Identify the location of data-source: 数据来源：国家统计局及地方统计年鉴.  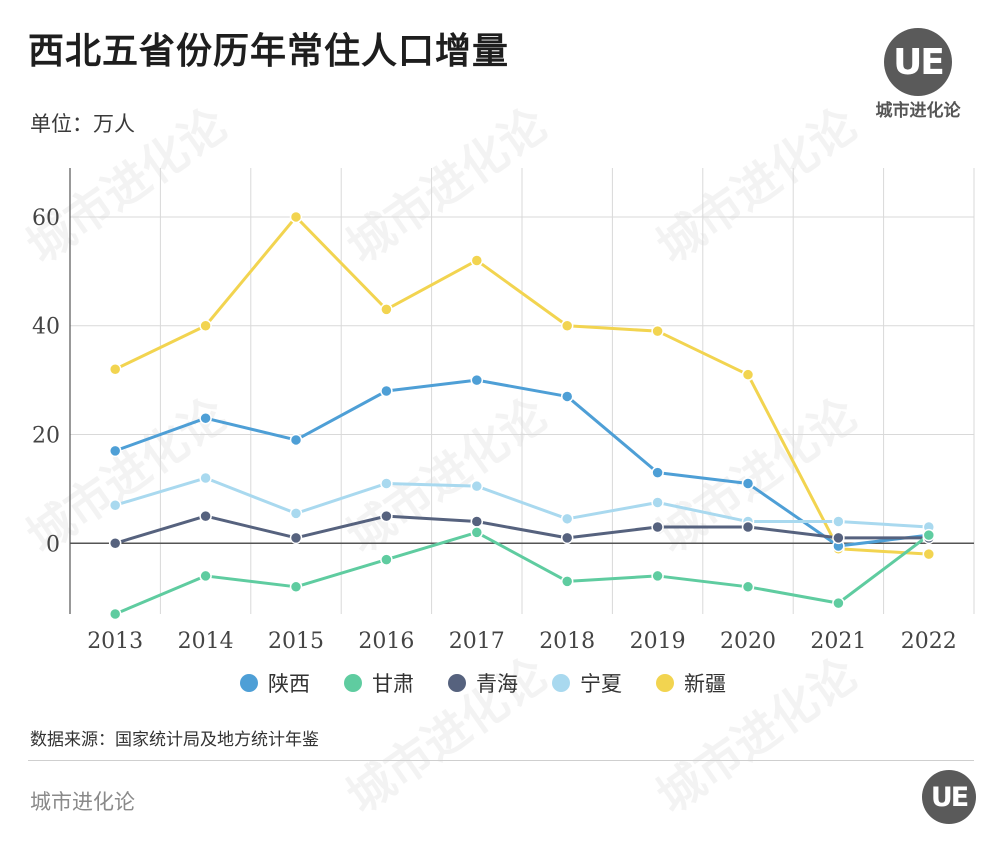
(174, 740).